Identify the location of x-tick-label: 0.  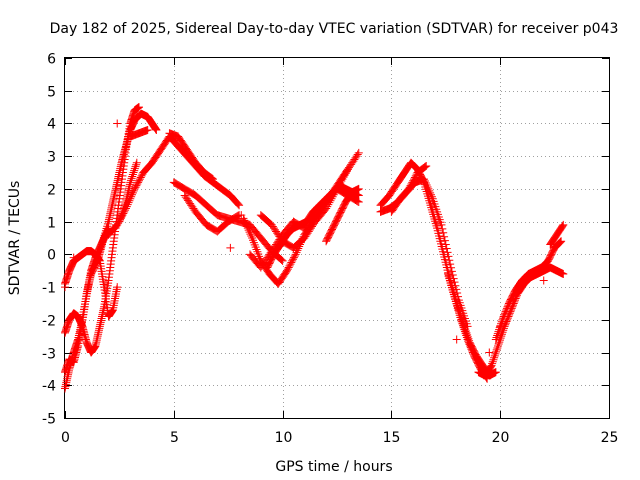
(65, 438).